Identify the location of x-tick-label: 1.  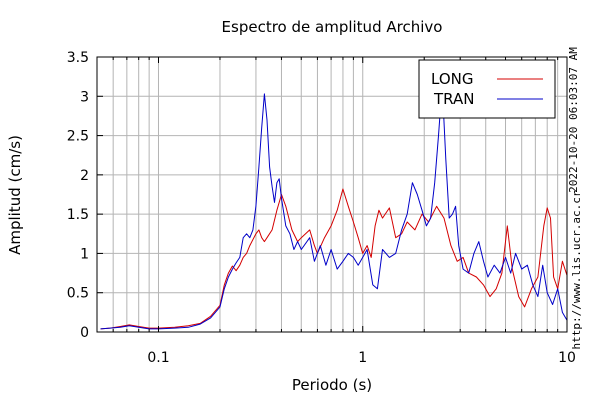
(362, 358).